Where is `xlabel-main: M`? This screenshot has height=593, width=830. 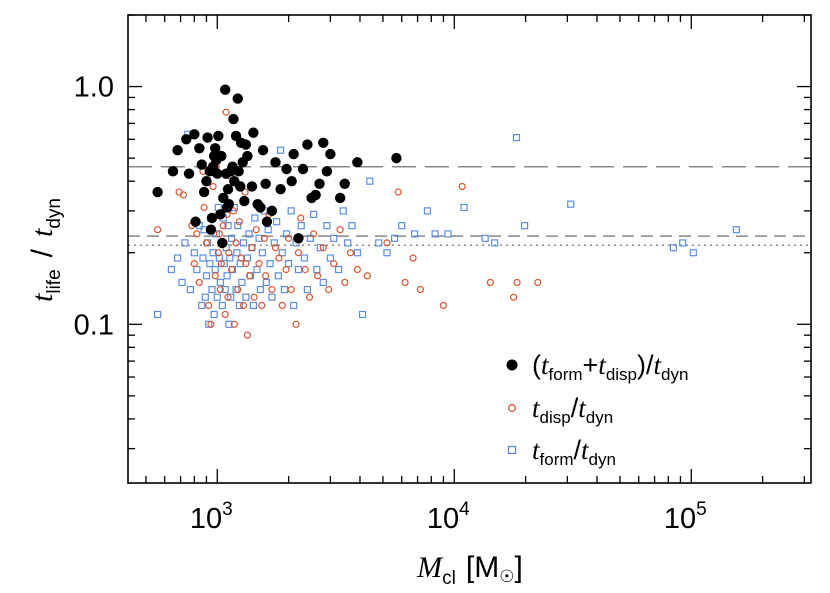 xlabel-main: M is located at coordinates (430, 567).